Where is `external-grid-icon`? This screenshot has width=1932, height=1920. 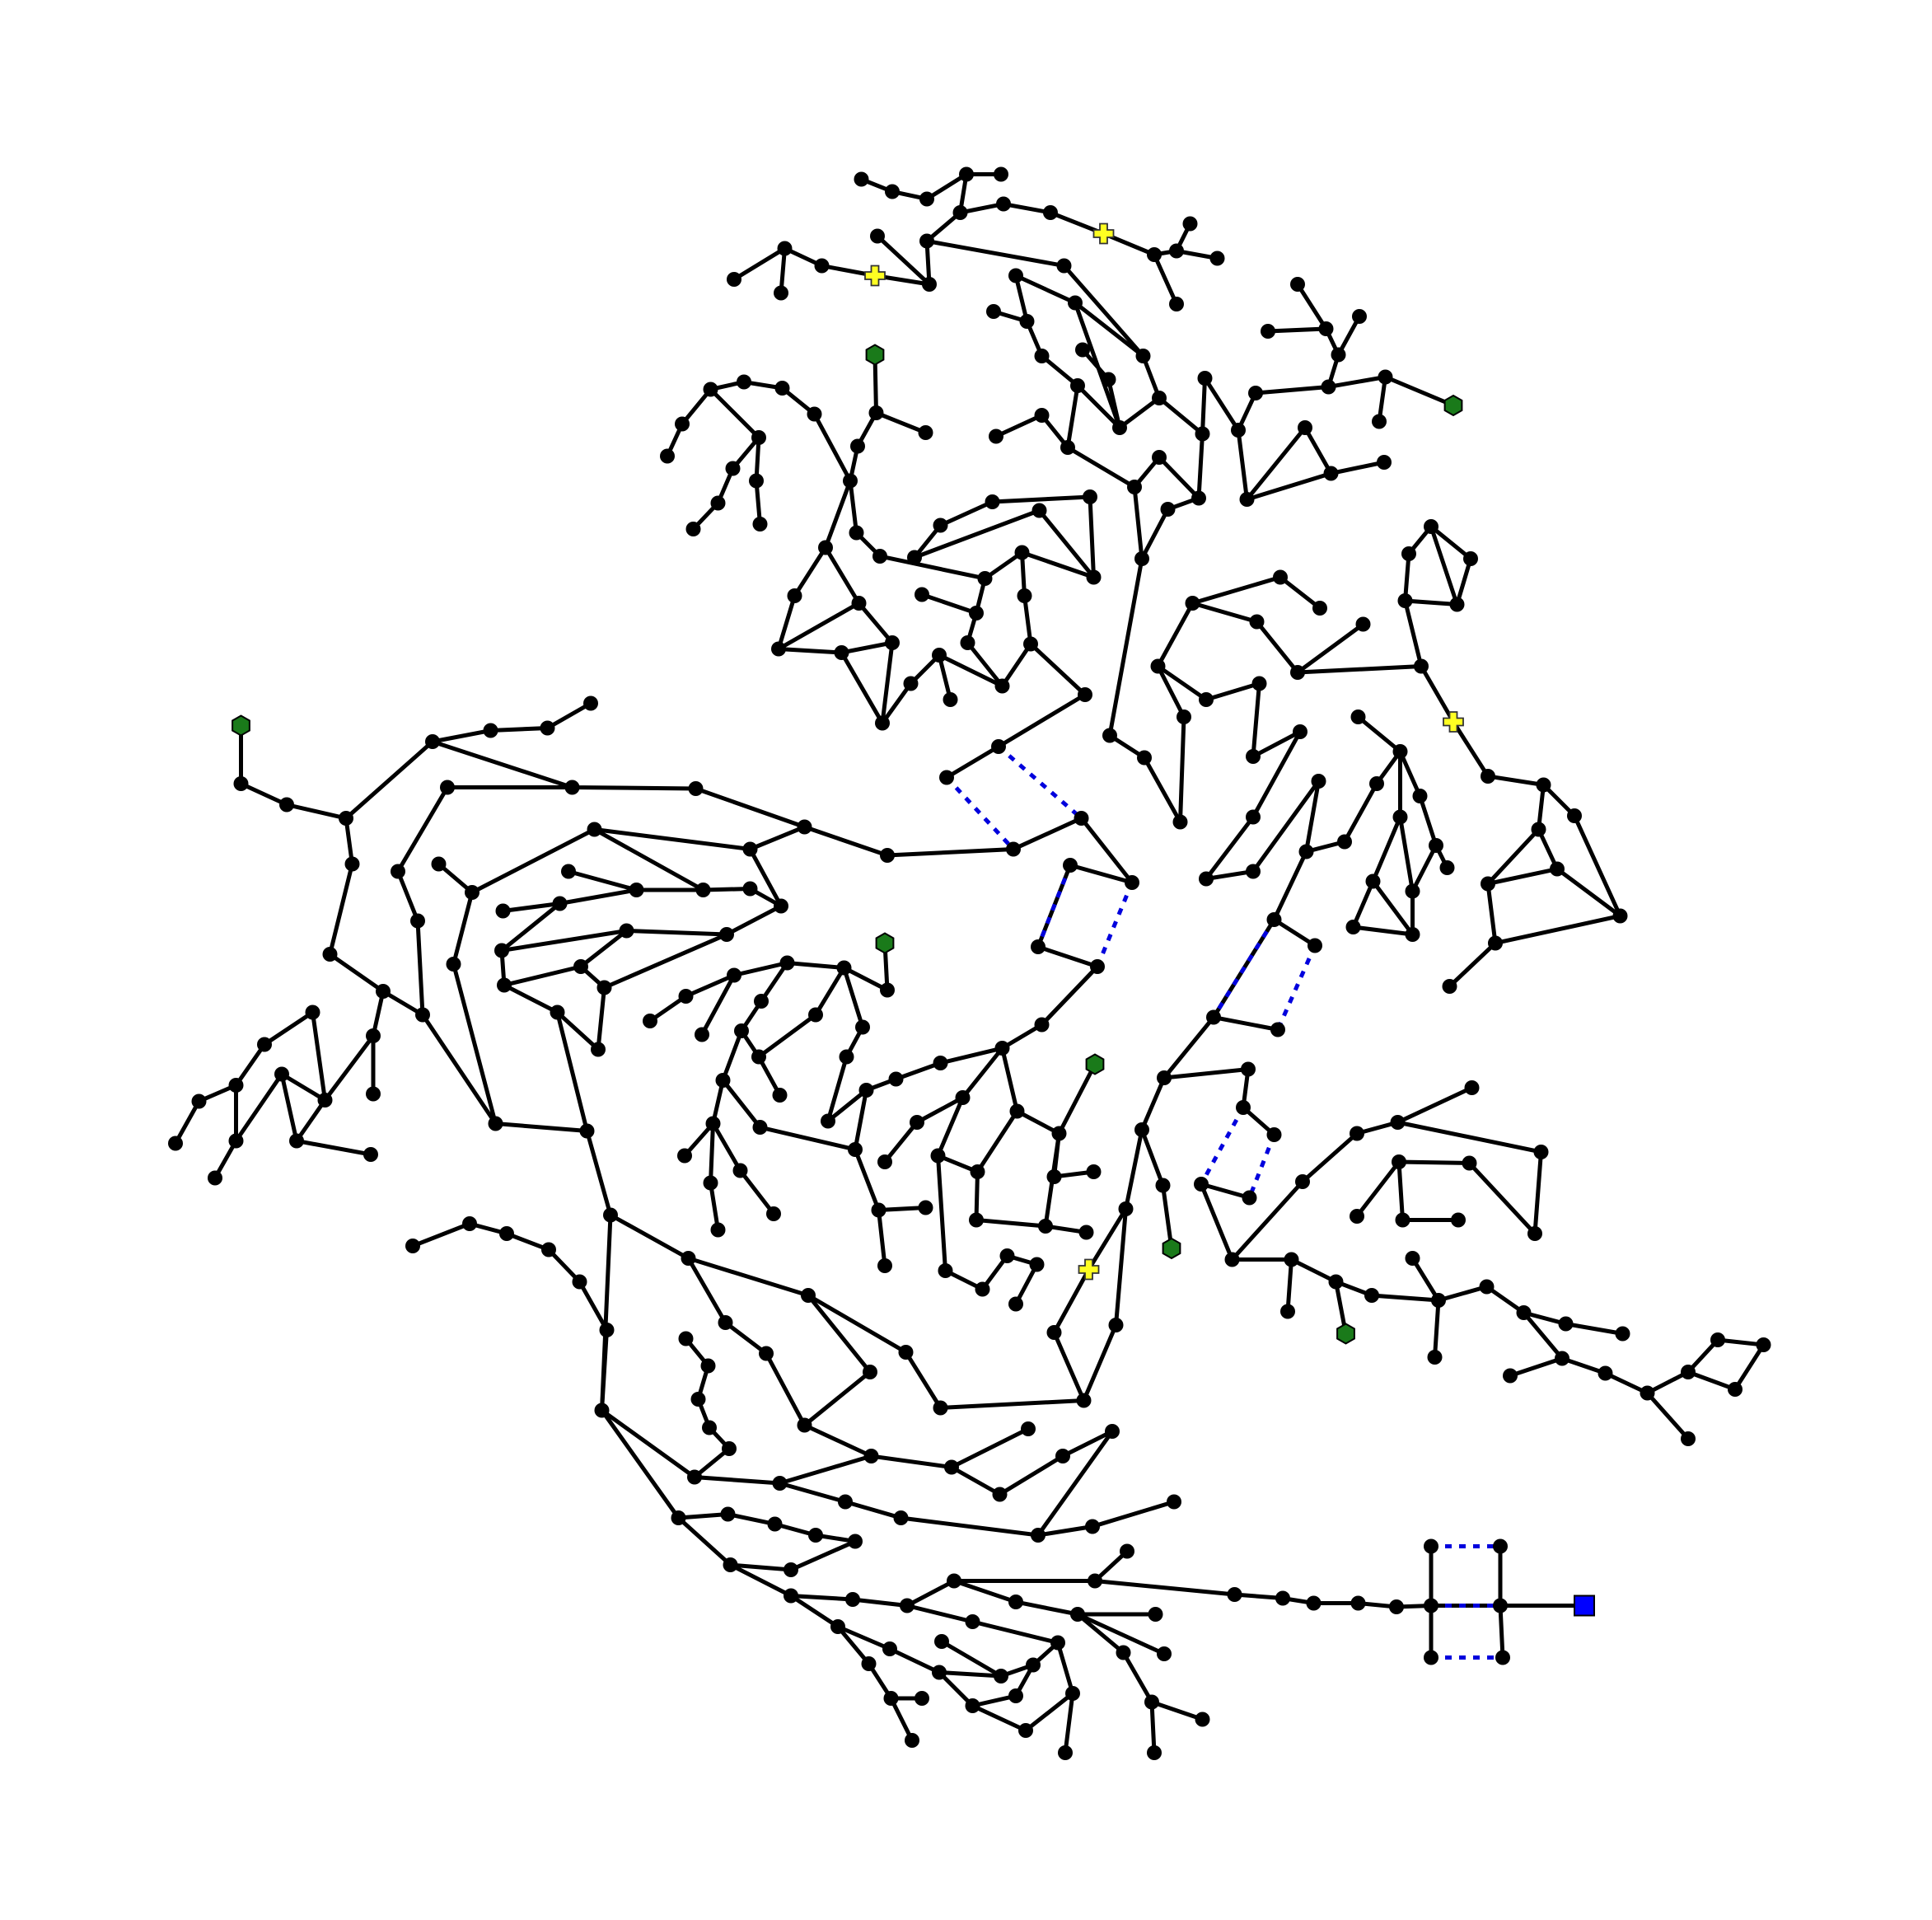
external-grid-icon is located at coordinates (1584, 1606).